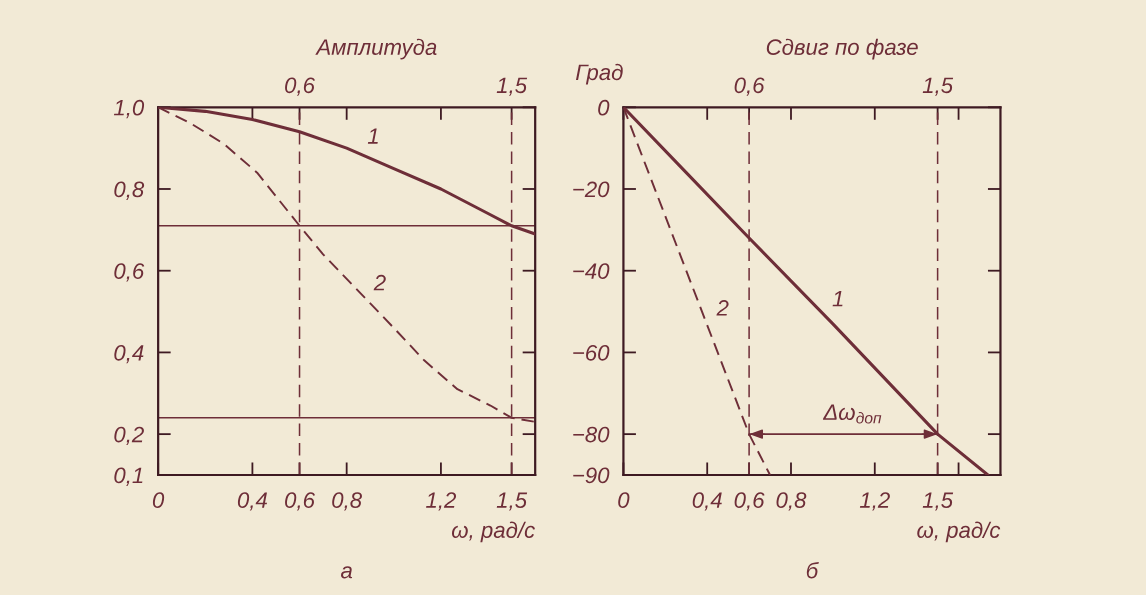  Describe the element at coordinates (376, 49) in the screenshot. I see `chart-title: Амплитуда` at that location.